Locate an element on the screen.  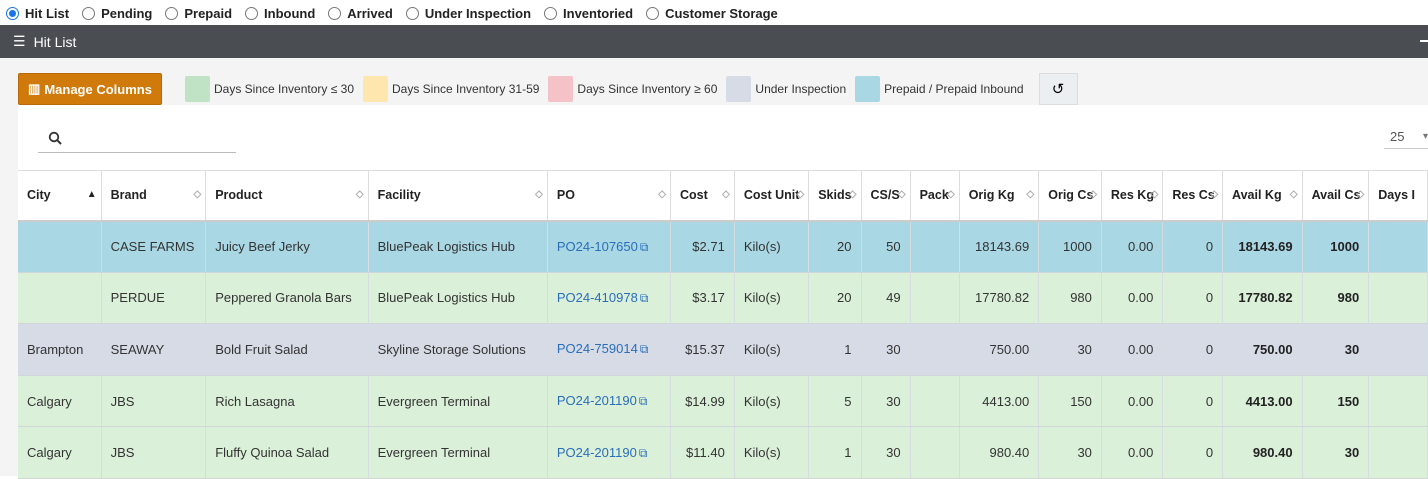
column-header-city: City ▲ is located at coordinates (60, 196).